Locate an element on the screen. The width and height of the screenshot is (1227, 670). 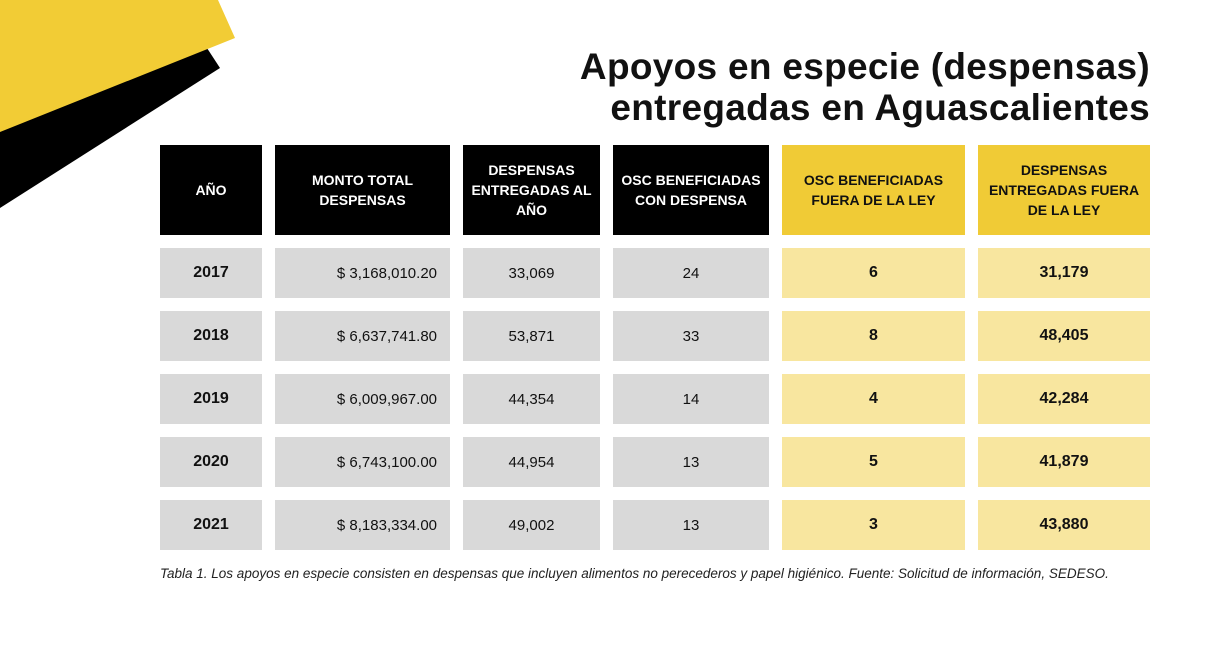
cell-monto-total: $ 3,168,010.20 is located at coordinates (362, 273).